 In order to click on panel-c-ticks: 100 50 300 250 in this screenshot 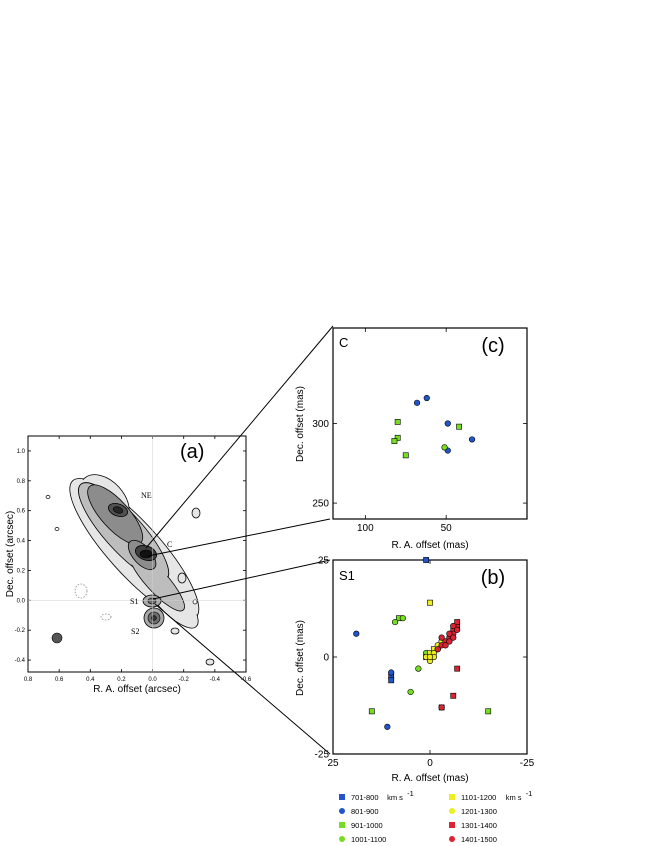, I will do `click(419, 431)`.